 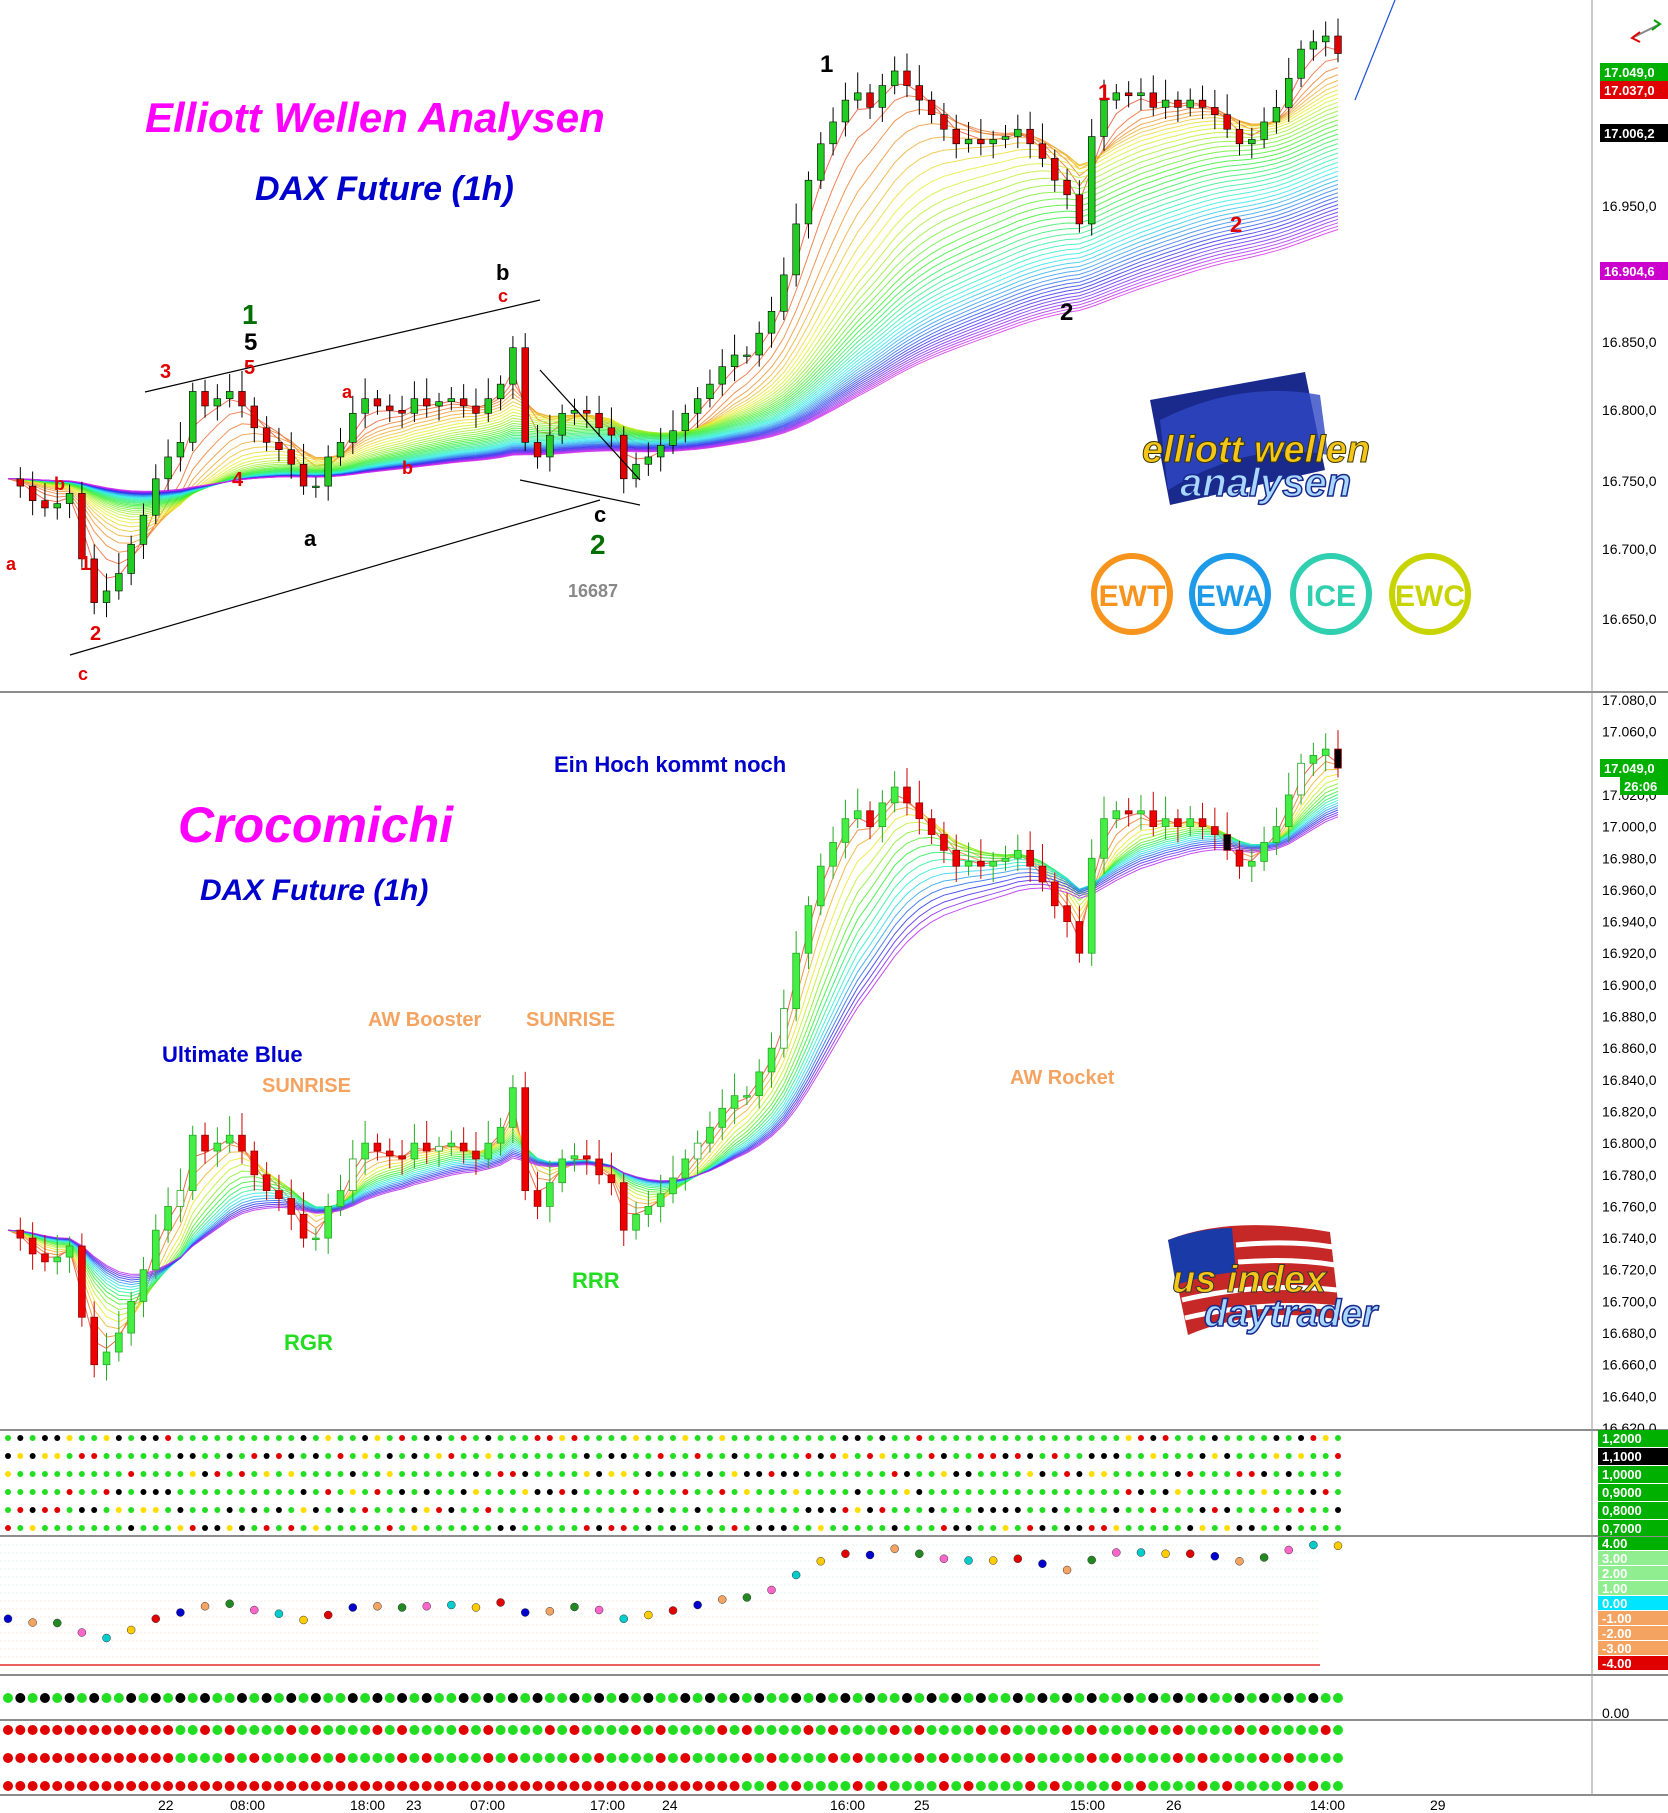 What do you see at coordinates (580, 492) in the screenshot?
I see `trend-line` at bounding box center [580, 492].